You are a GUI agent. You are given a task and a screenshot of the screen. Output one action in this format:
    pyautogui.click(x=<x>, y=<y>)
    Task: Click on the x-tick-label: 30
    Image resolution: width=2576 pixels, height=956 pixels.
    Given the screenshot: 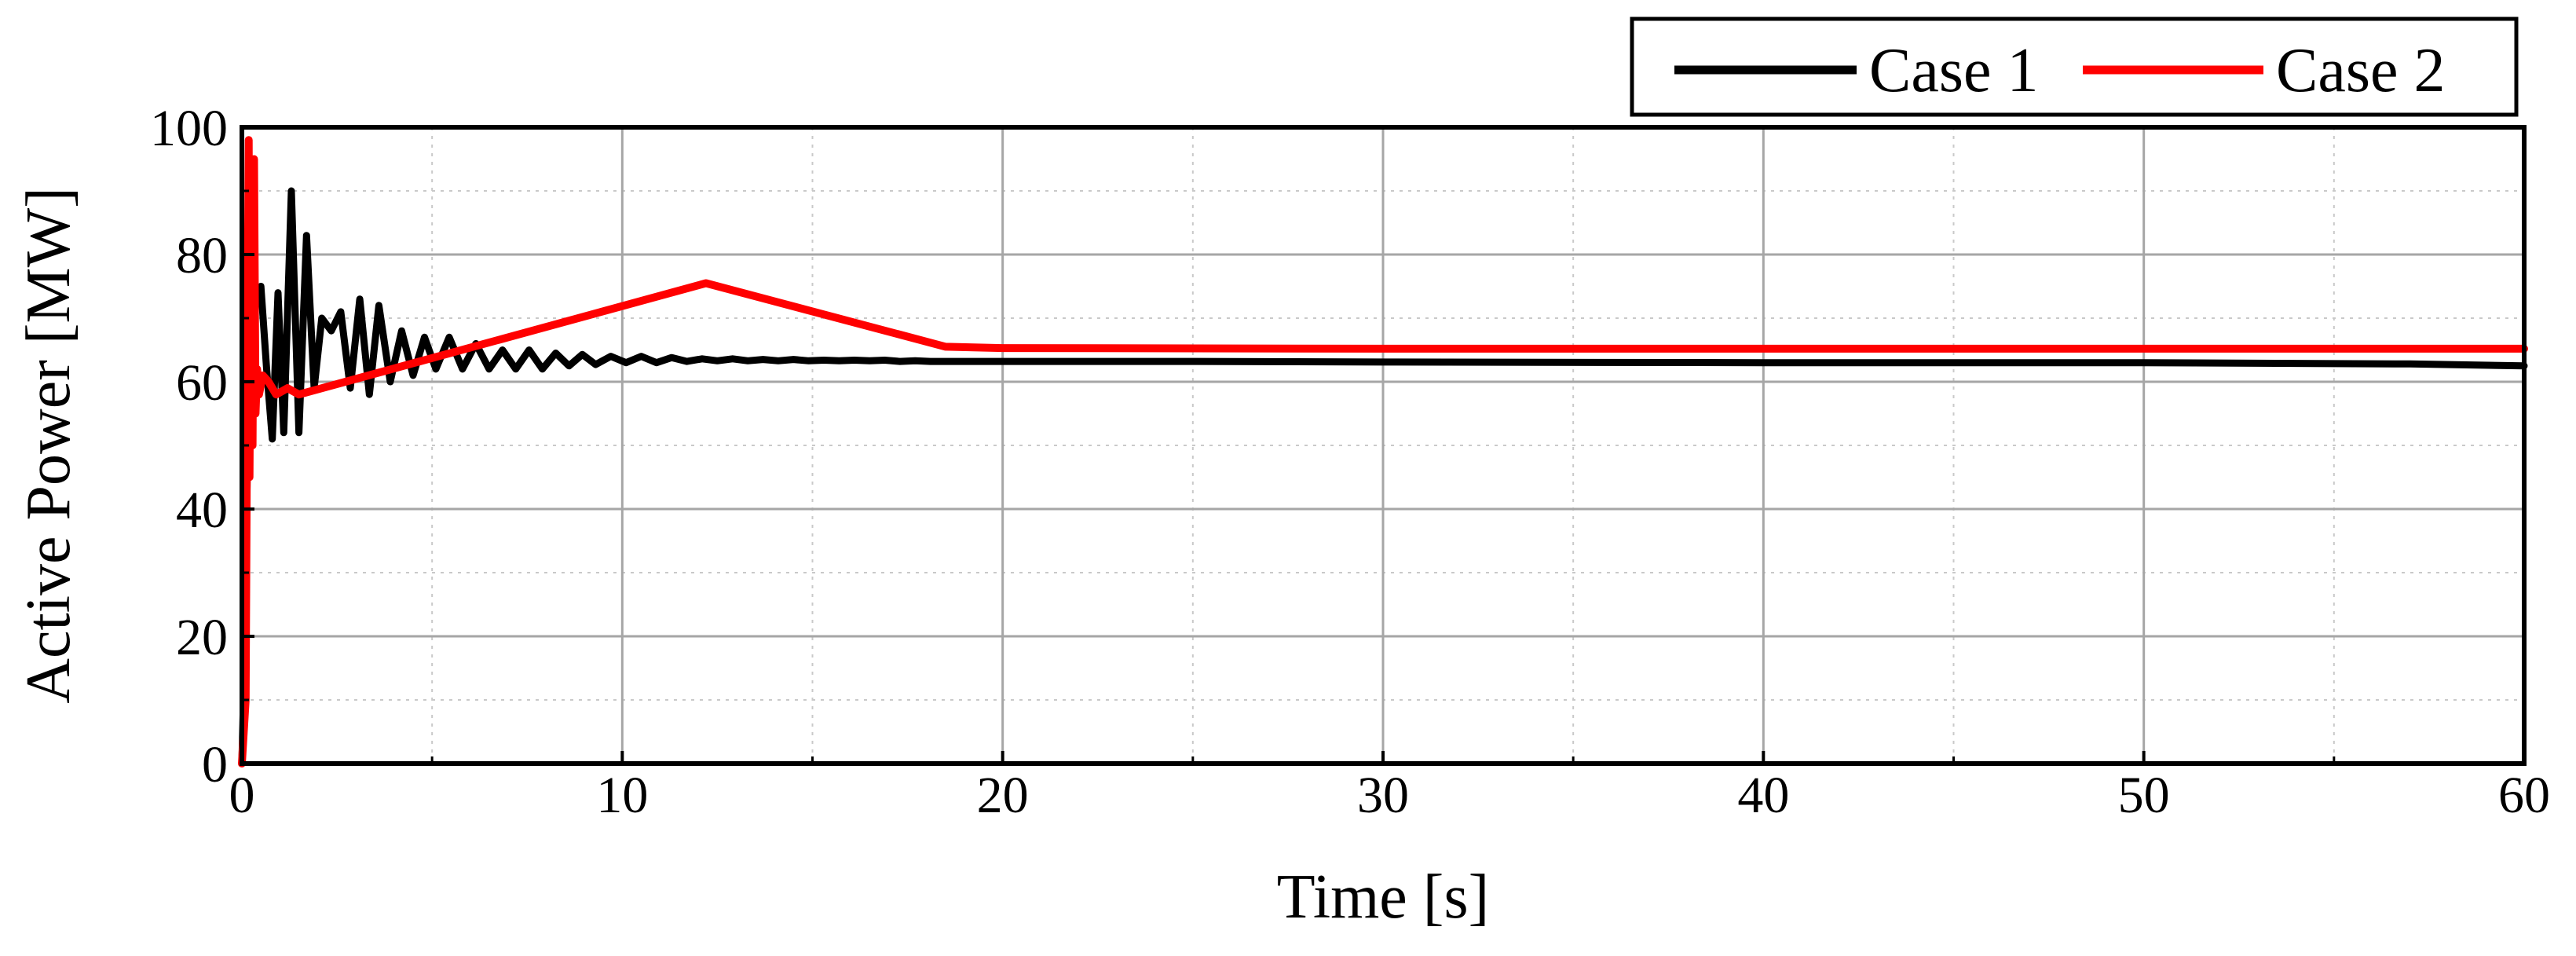 What is the action you would take?
    pyautogui.click(x=1383, y=795)
    